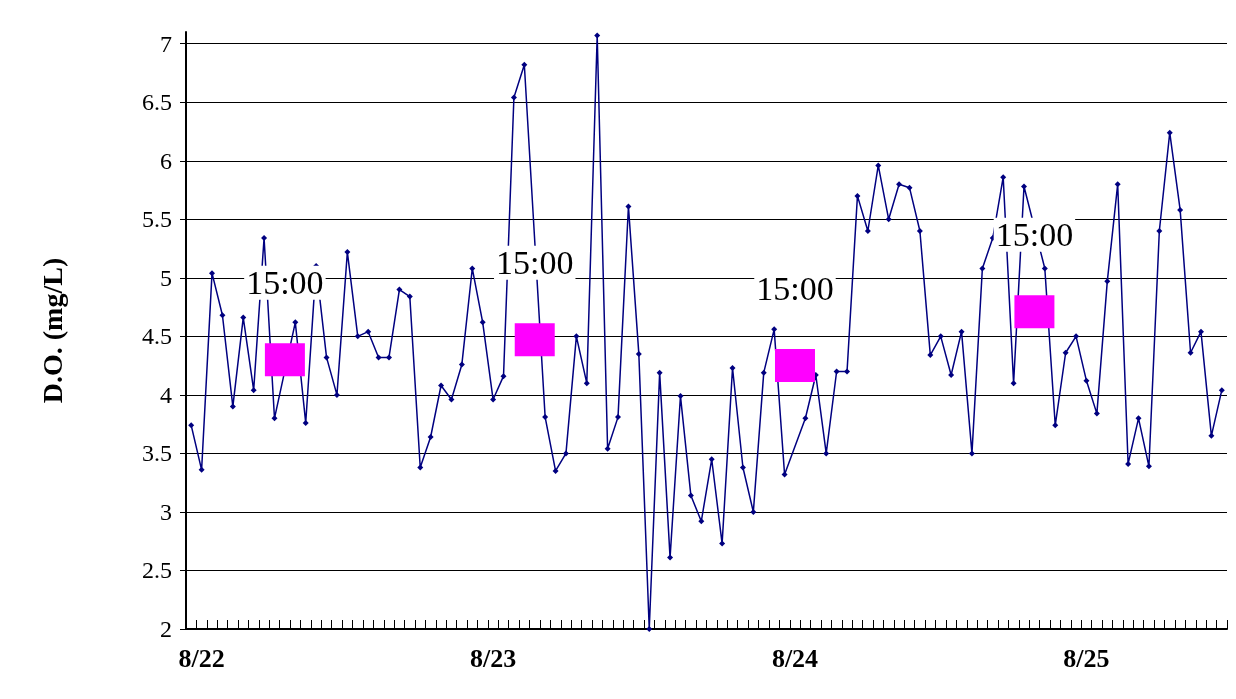  I want to click on y-tick-label: 4.5, so click(157, 336).